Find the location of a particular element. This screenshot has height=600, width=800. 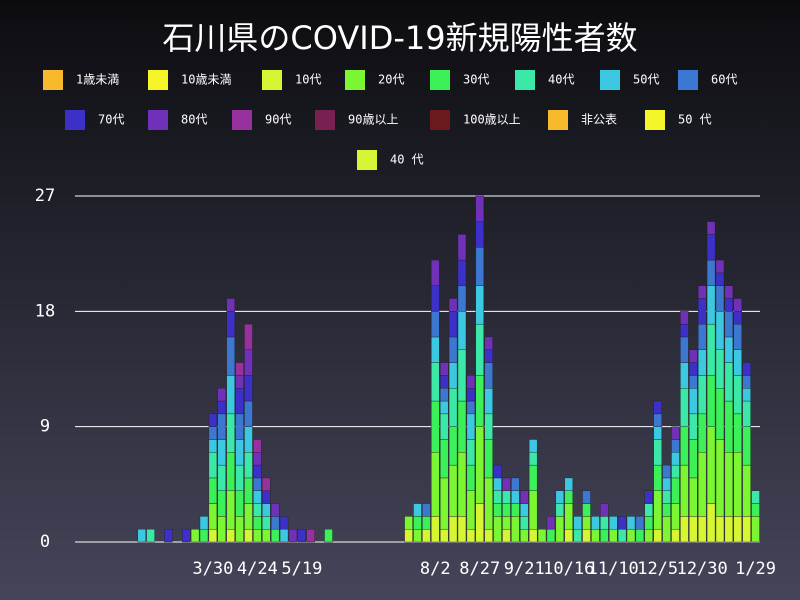

legend-label: 50代 is located at coordinates (646, 80).